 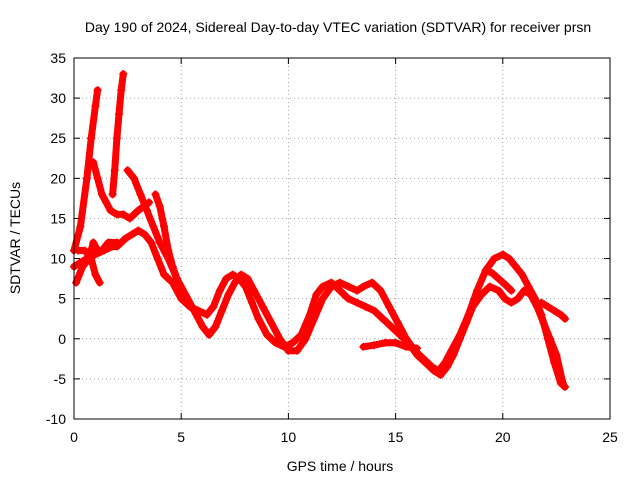 What do you see at coordinates (181, 437) in the screenshot?
I see `x-tick-label: 5` at bounding box center [181, 437].